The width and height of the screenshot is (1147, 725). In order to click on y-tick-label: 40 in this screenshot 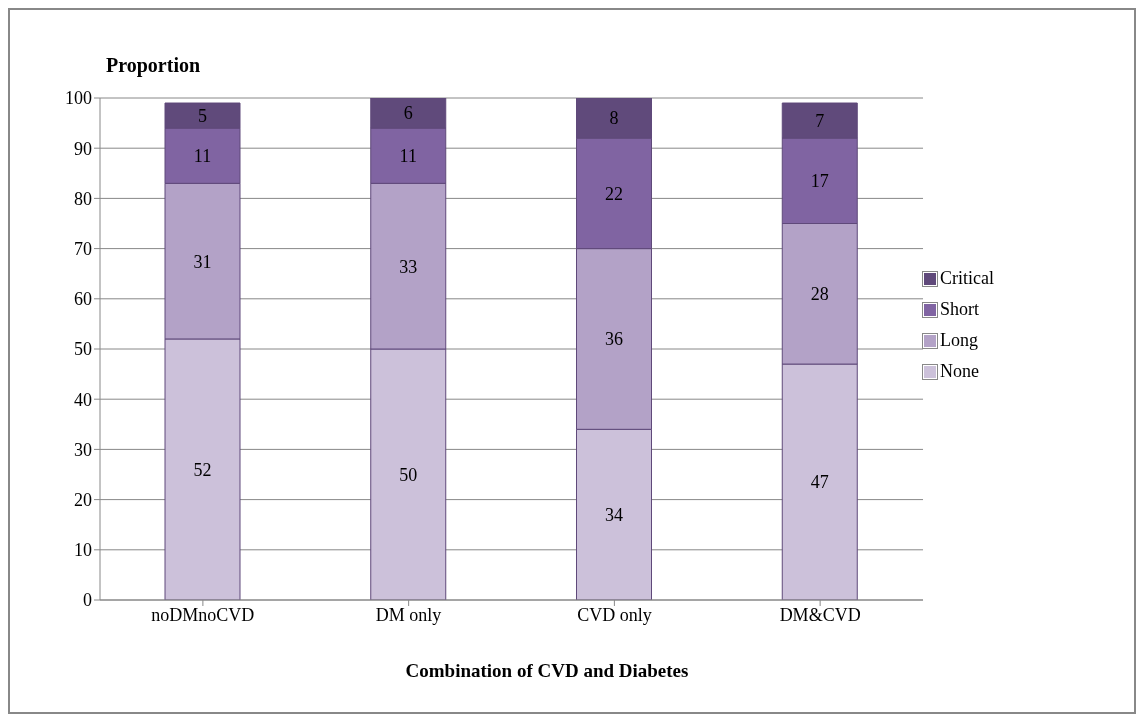, I will do `click(83, 399)`.